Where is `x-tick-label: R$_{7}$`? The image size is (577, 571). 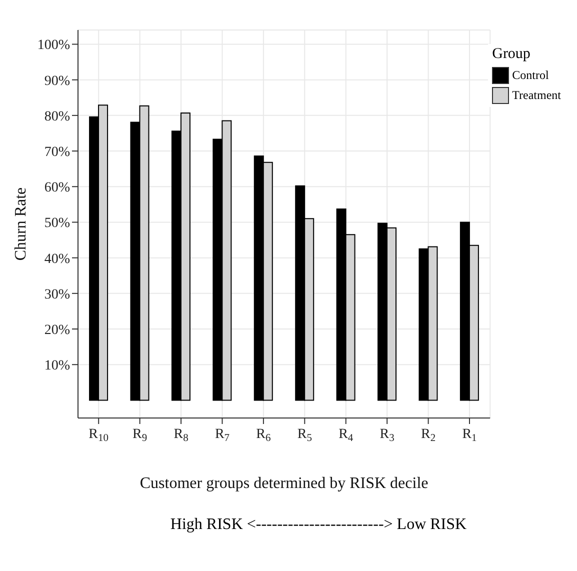
x-tick-label: R$_{7}$ is located at coordinates (222, 435).